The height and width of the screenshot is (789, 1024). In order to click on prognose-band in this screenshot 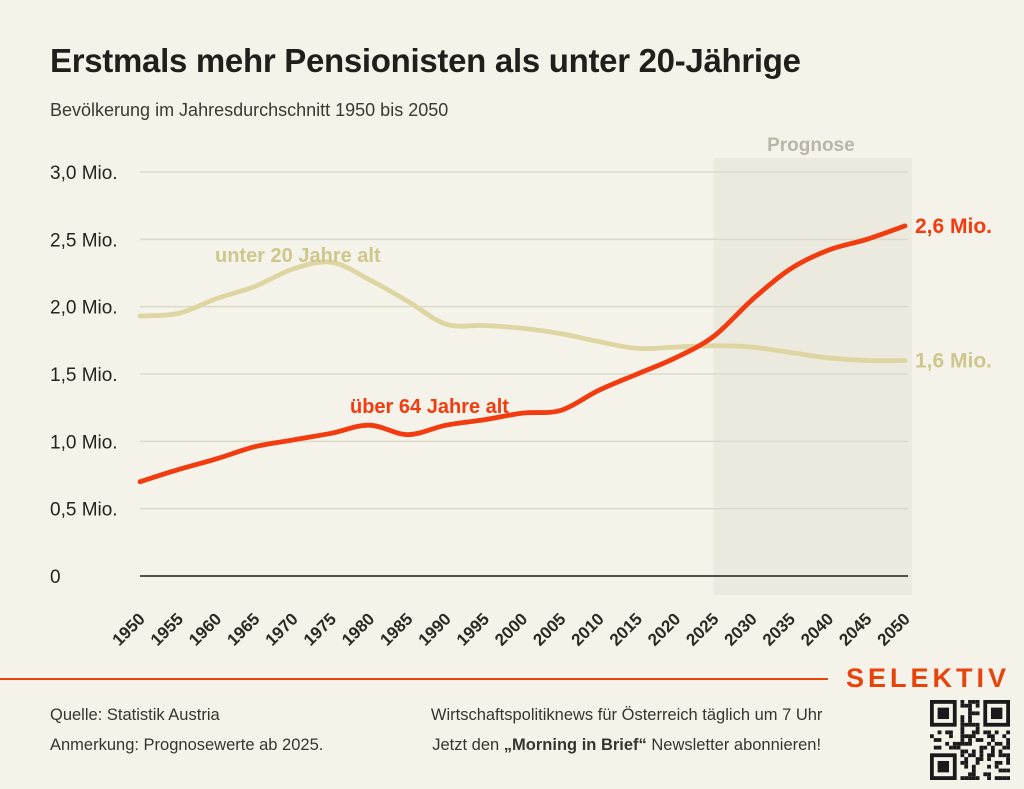, I will do `click(812, 376)`.